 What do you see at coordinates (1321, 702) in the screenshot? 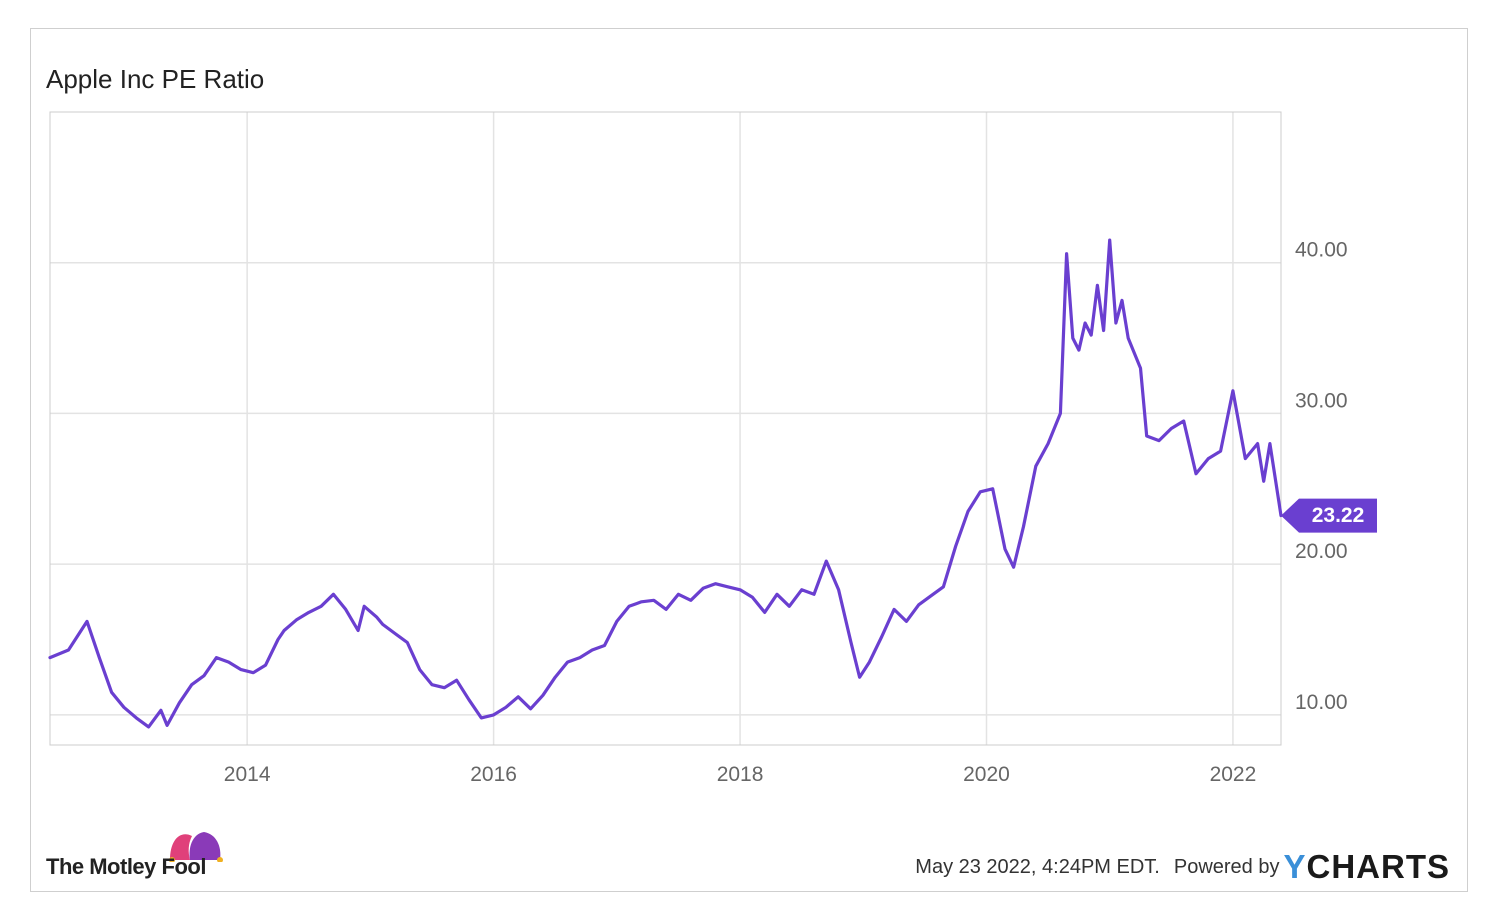
I see `y-tick-label-10.00: 10.00` at bounding box center [1321, 702].